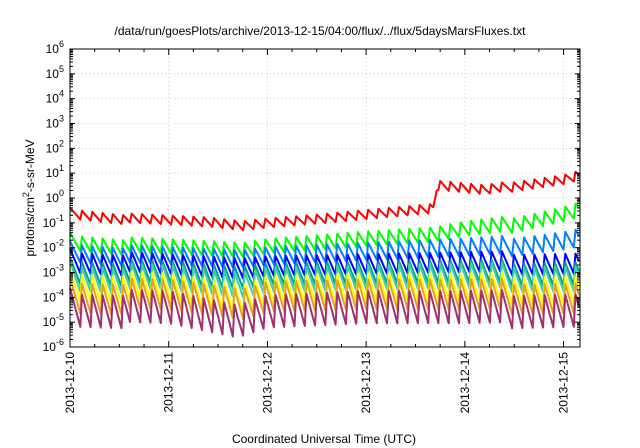  I want to click on y-axis-label: protons/cm2-s-sr-MeV, so click(29, 197).